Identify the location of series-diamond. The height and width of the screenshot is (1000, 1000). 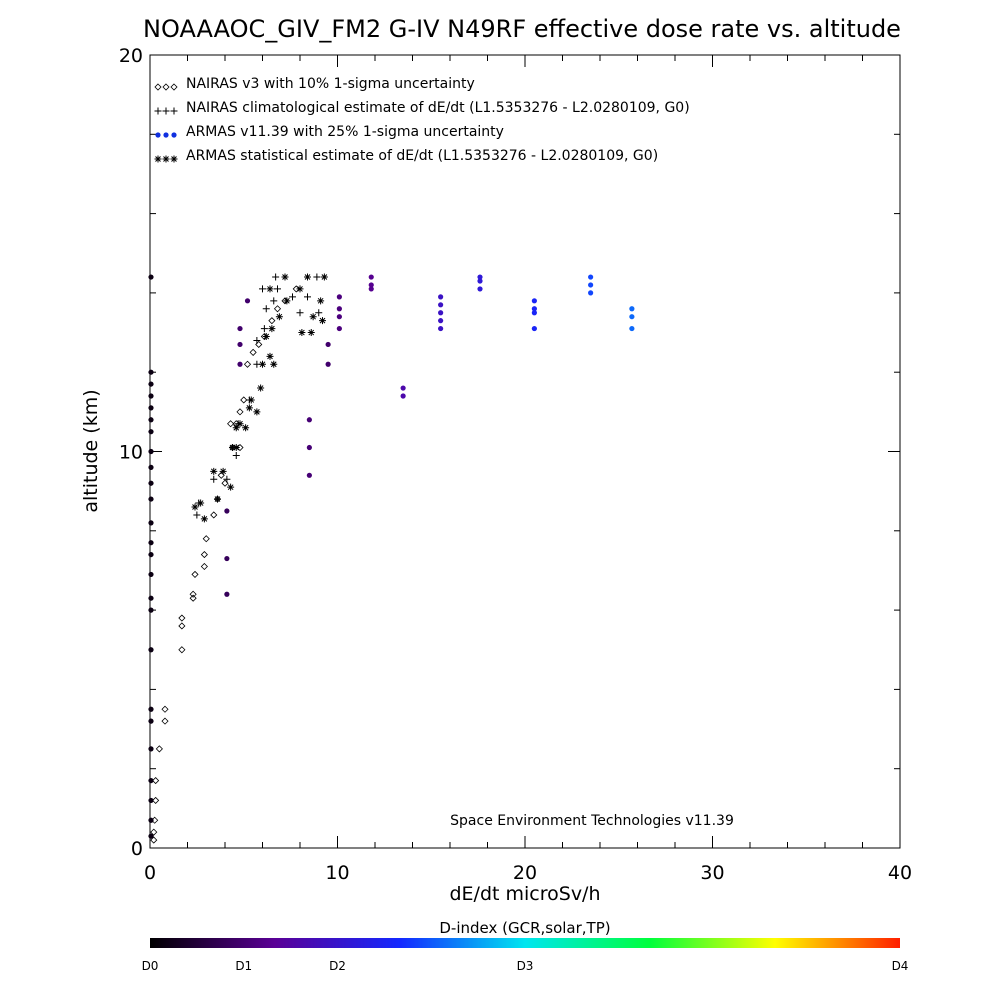
(225, 564).